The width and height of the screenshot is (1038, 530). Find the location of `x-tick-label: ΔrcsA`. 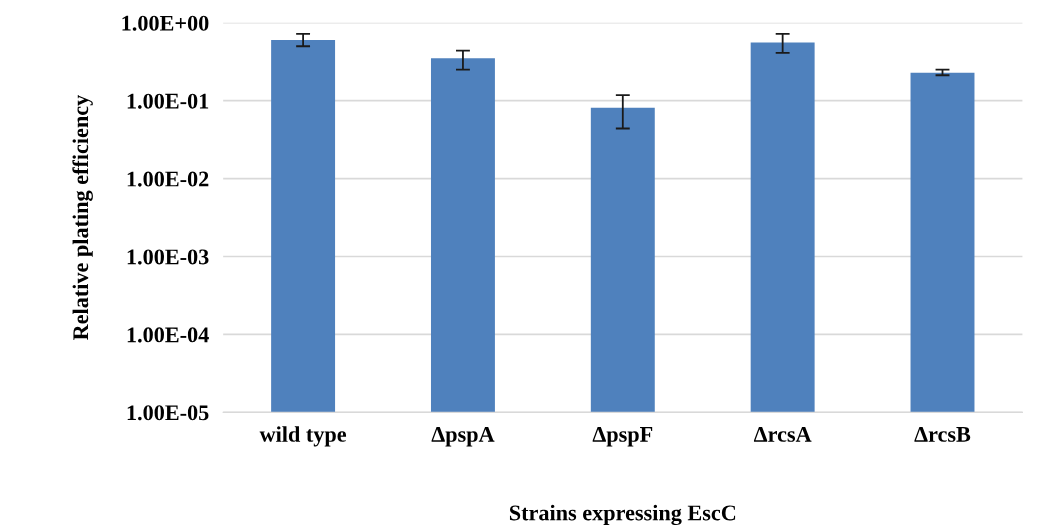

x-tick-label: ΔrcsA is located at coordinates (782, 434).